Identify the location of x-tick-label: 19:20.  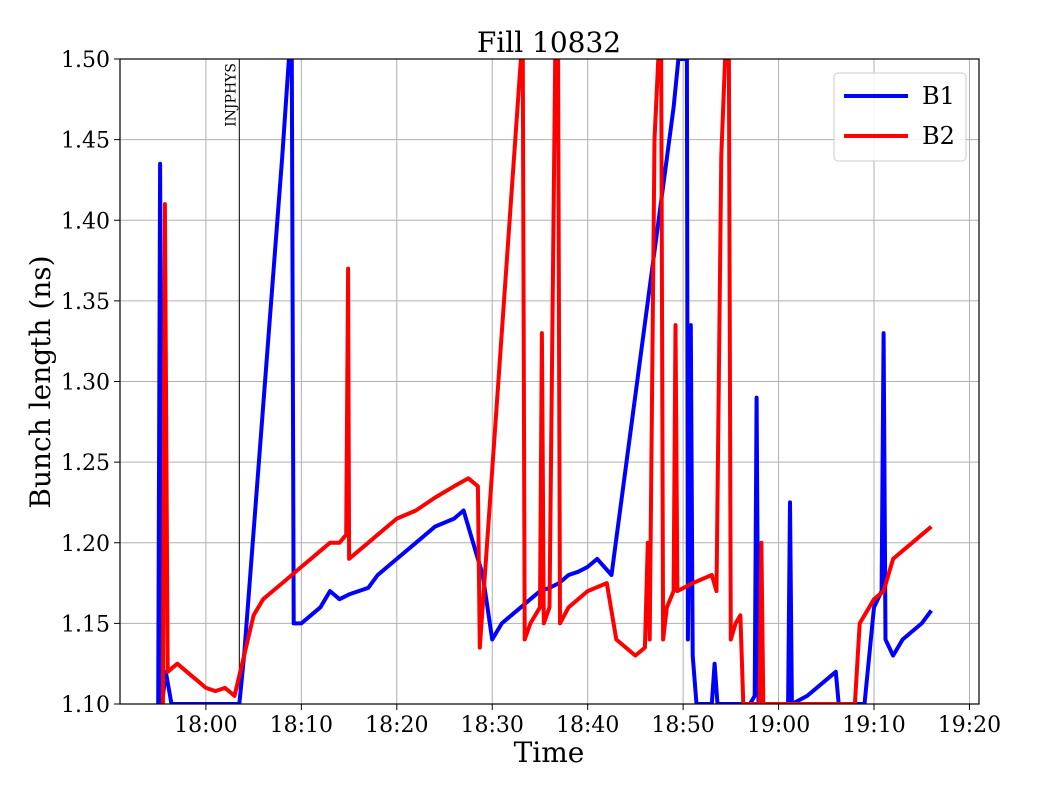
(969, 725).